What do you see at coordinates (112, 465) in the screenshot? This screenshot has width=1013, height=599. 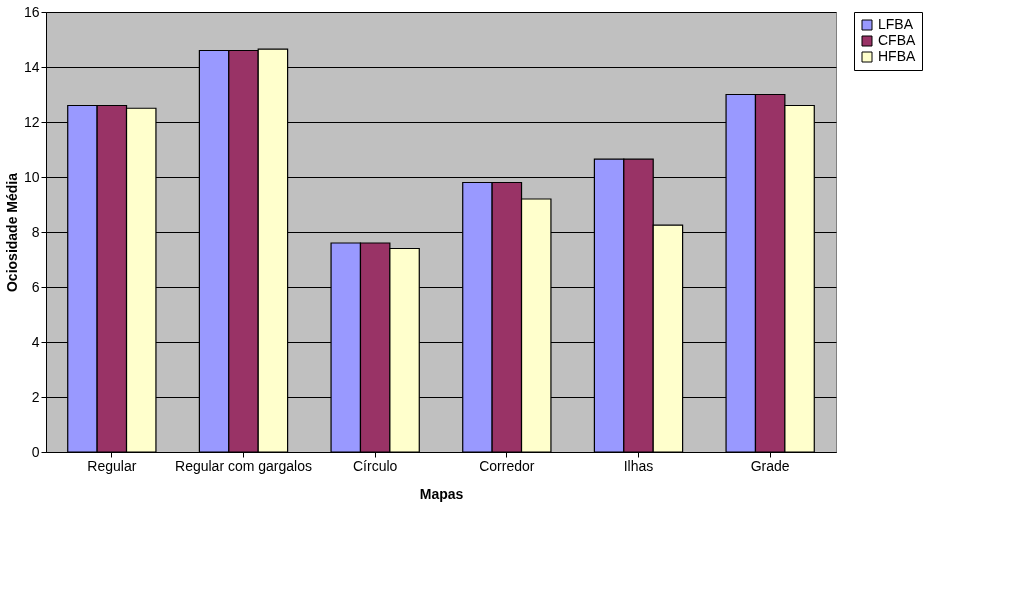 I see `x-tick-label: Regular` at bounding box center [112, 465].